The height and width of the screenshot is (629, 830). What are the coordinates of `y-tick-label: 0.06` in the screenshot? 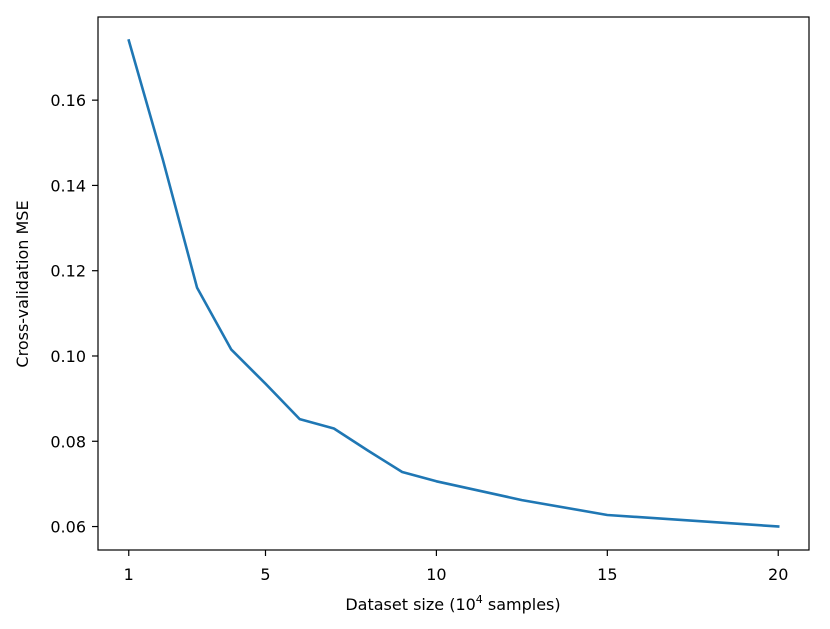 It's located at (68, 527).